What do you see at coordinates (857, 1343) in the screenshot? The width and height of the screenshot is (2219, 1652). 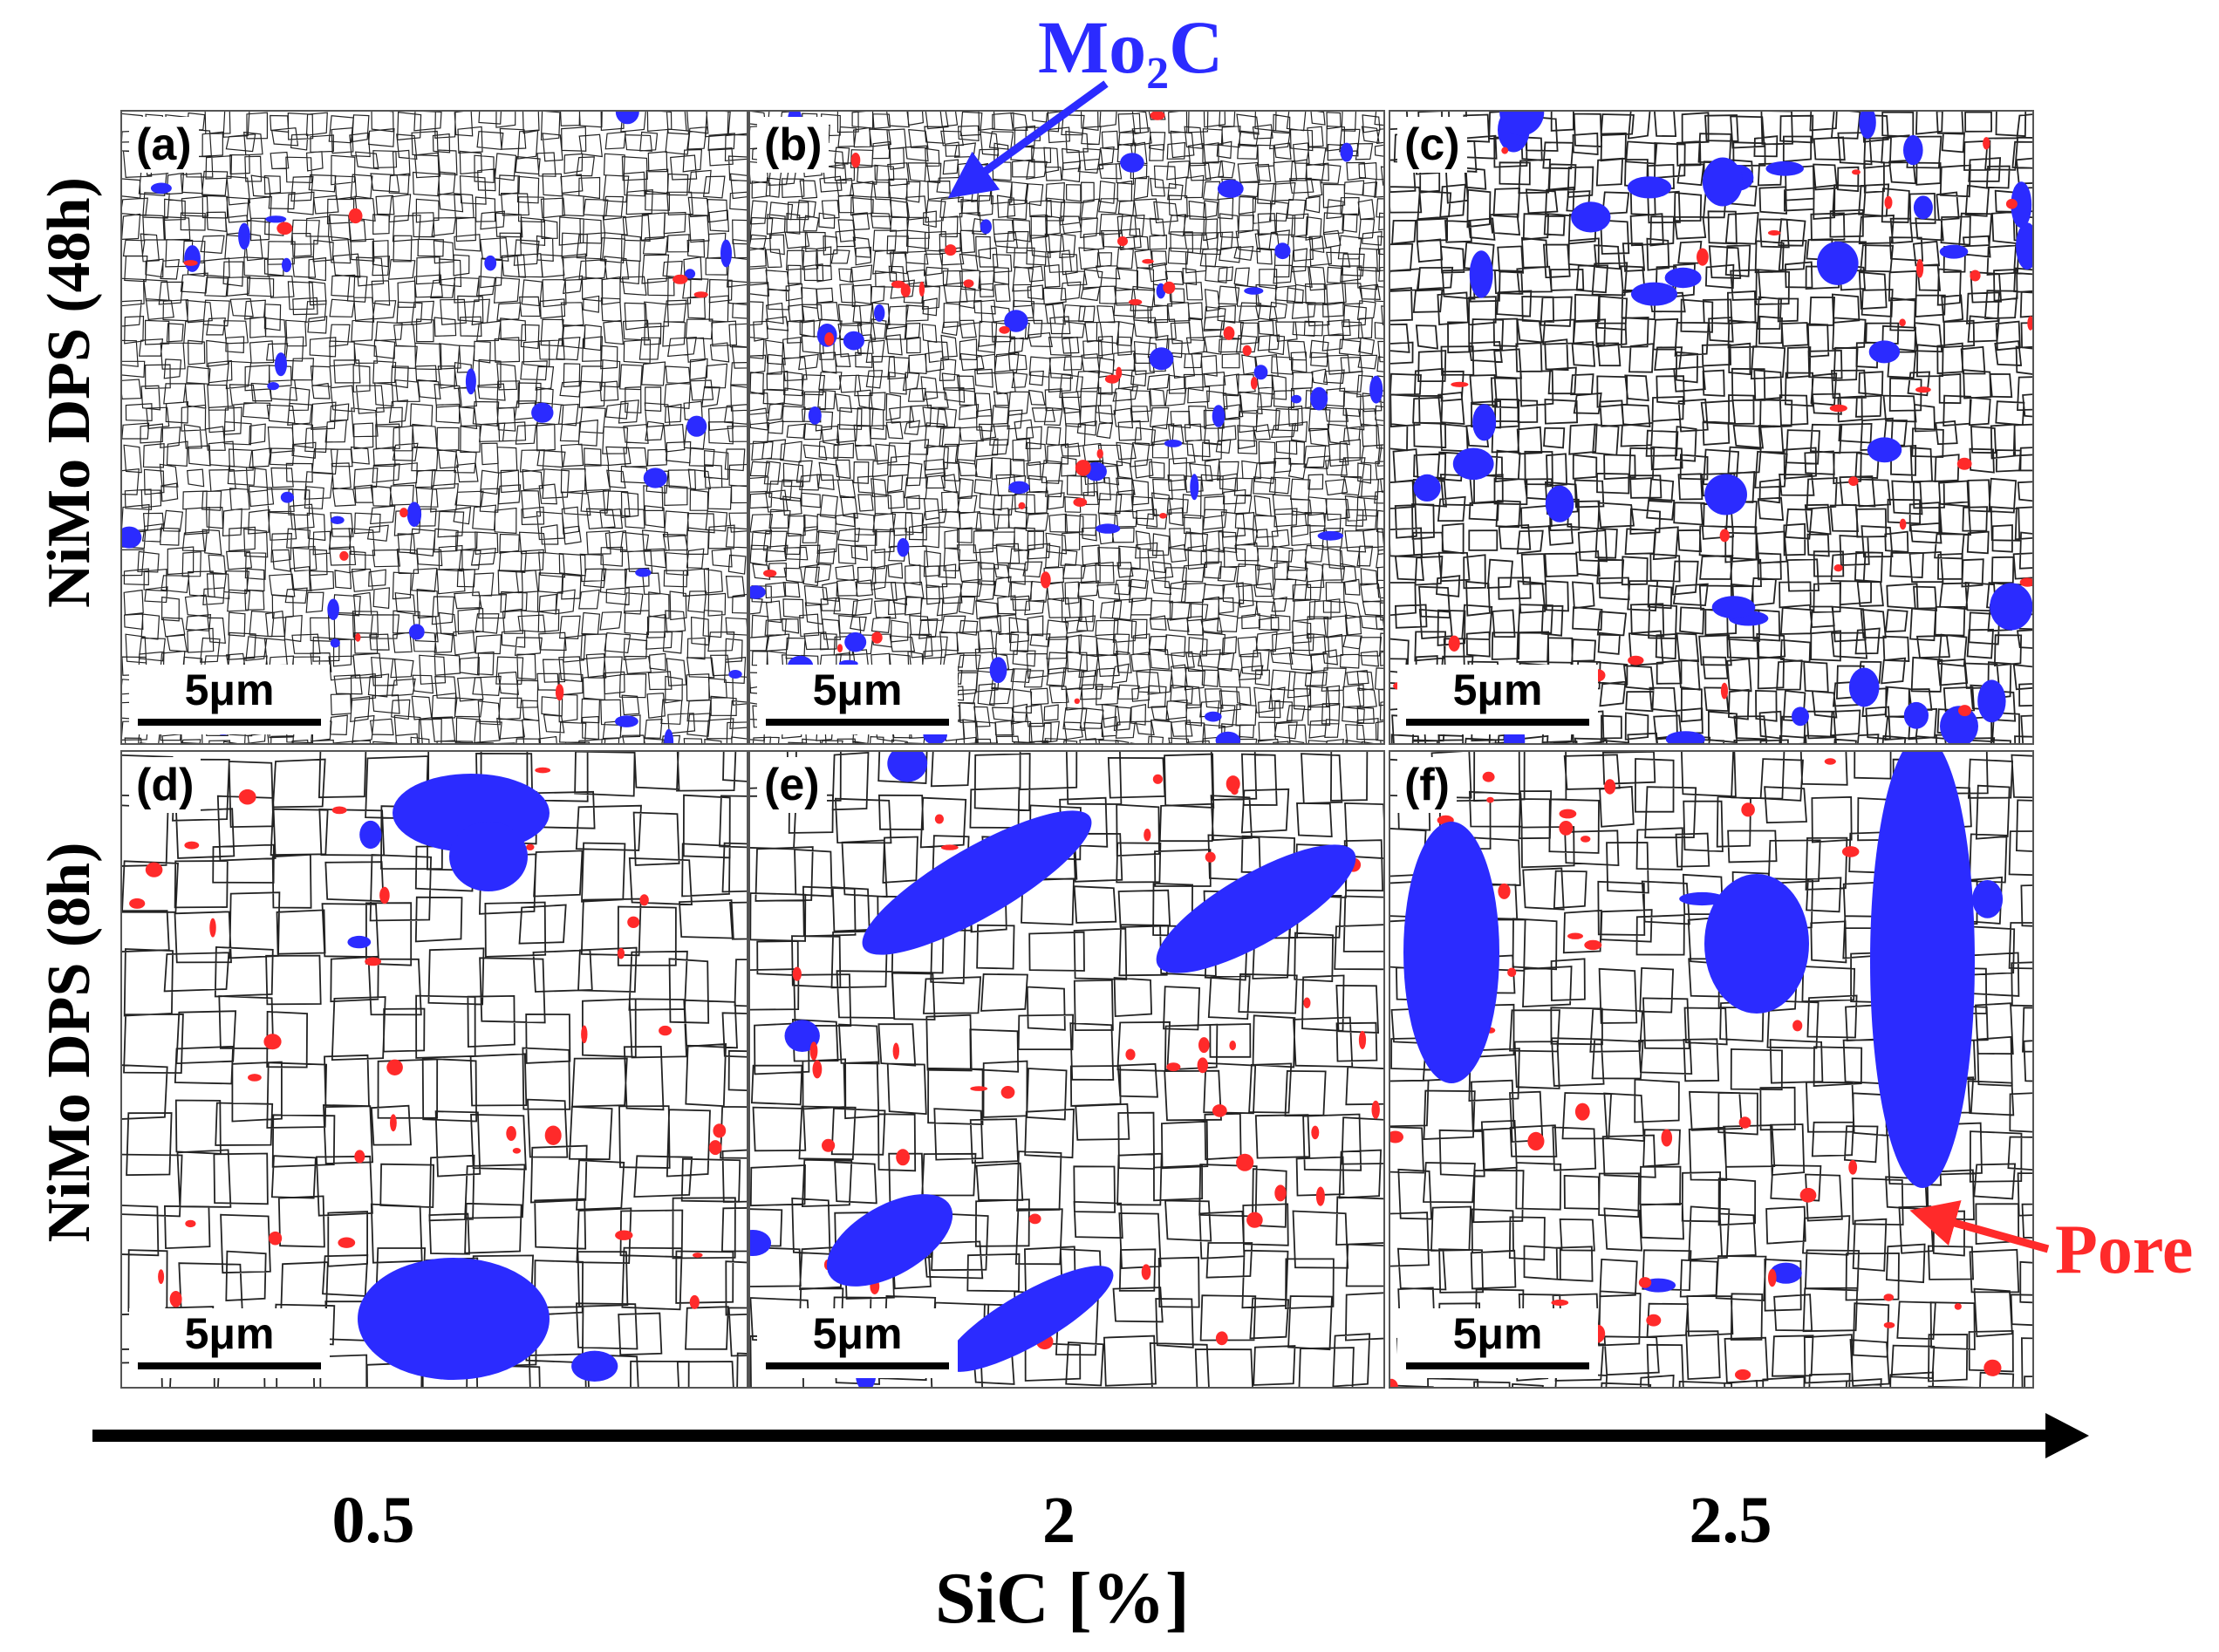 I see `scale-bar-e: 5μm` at bounding box center [857, 1343].